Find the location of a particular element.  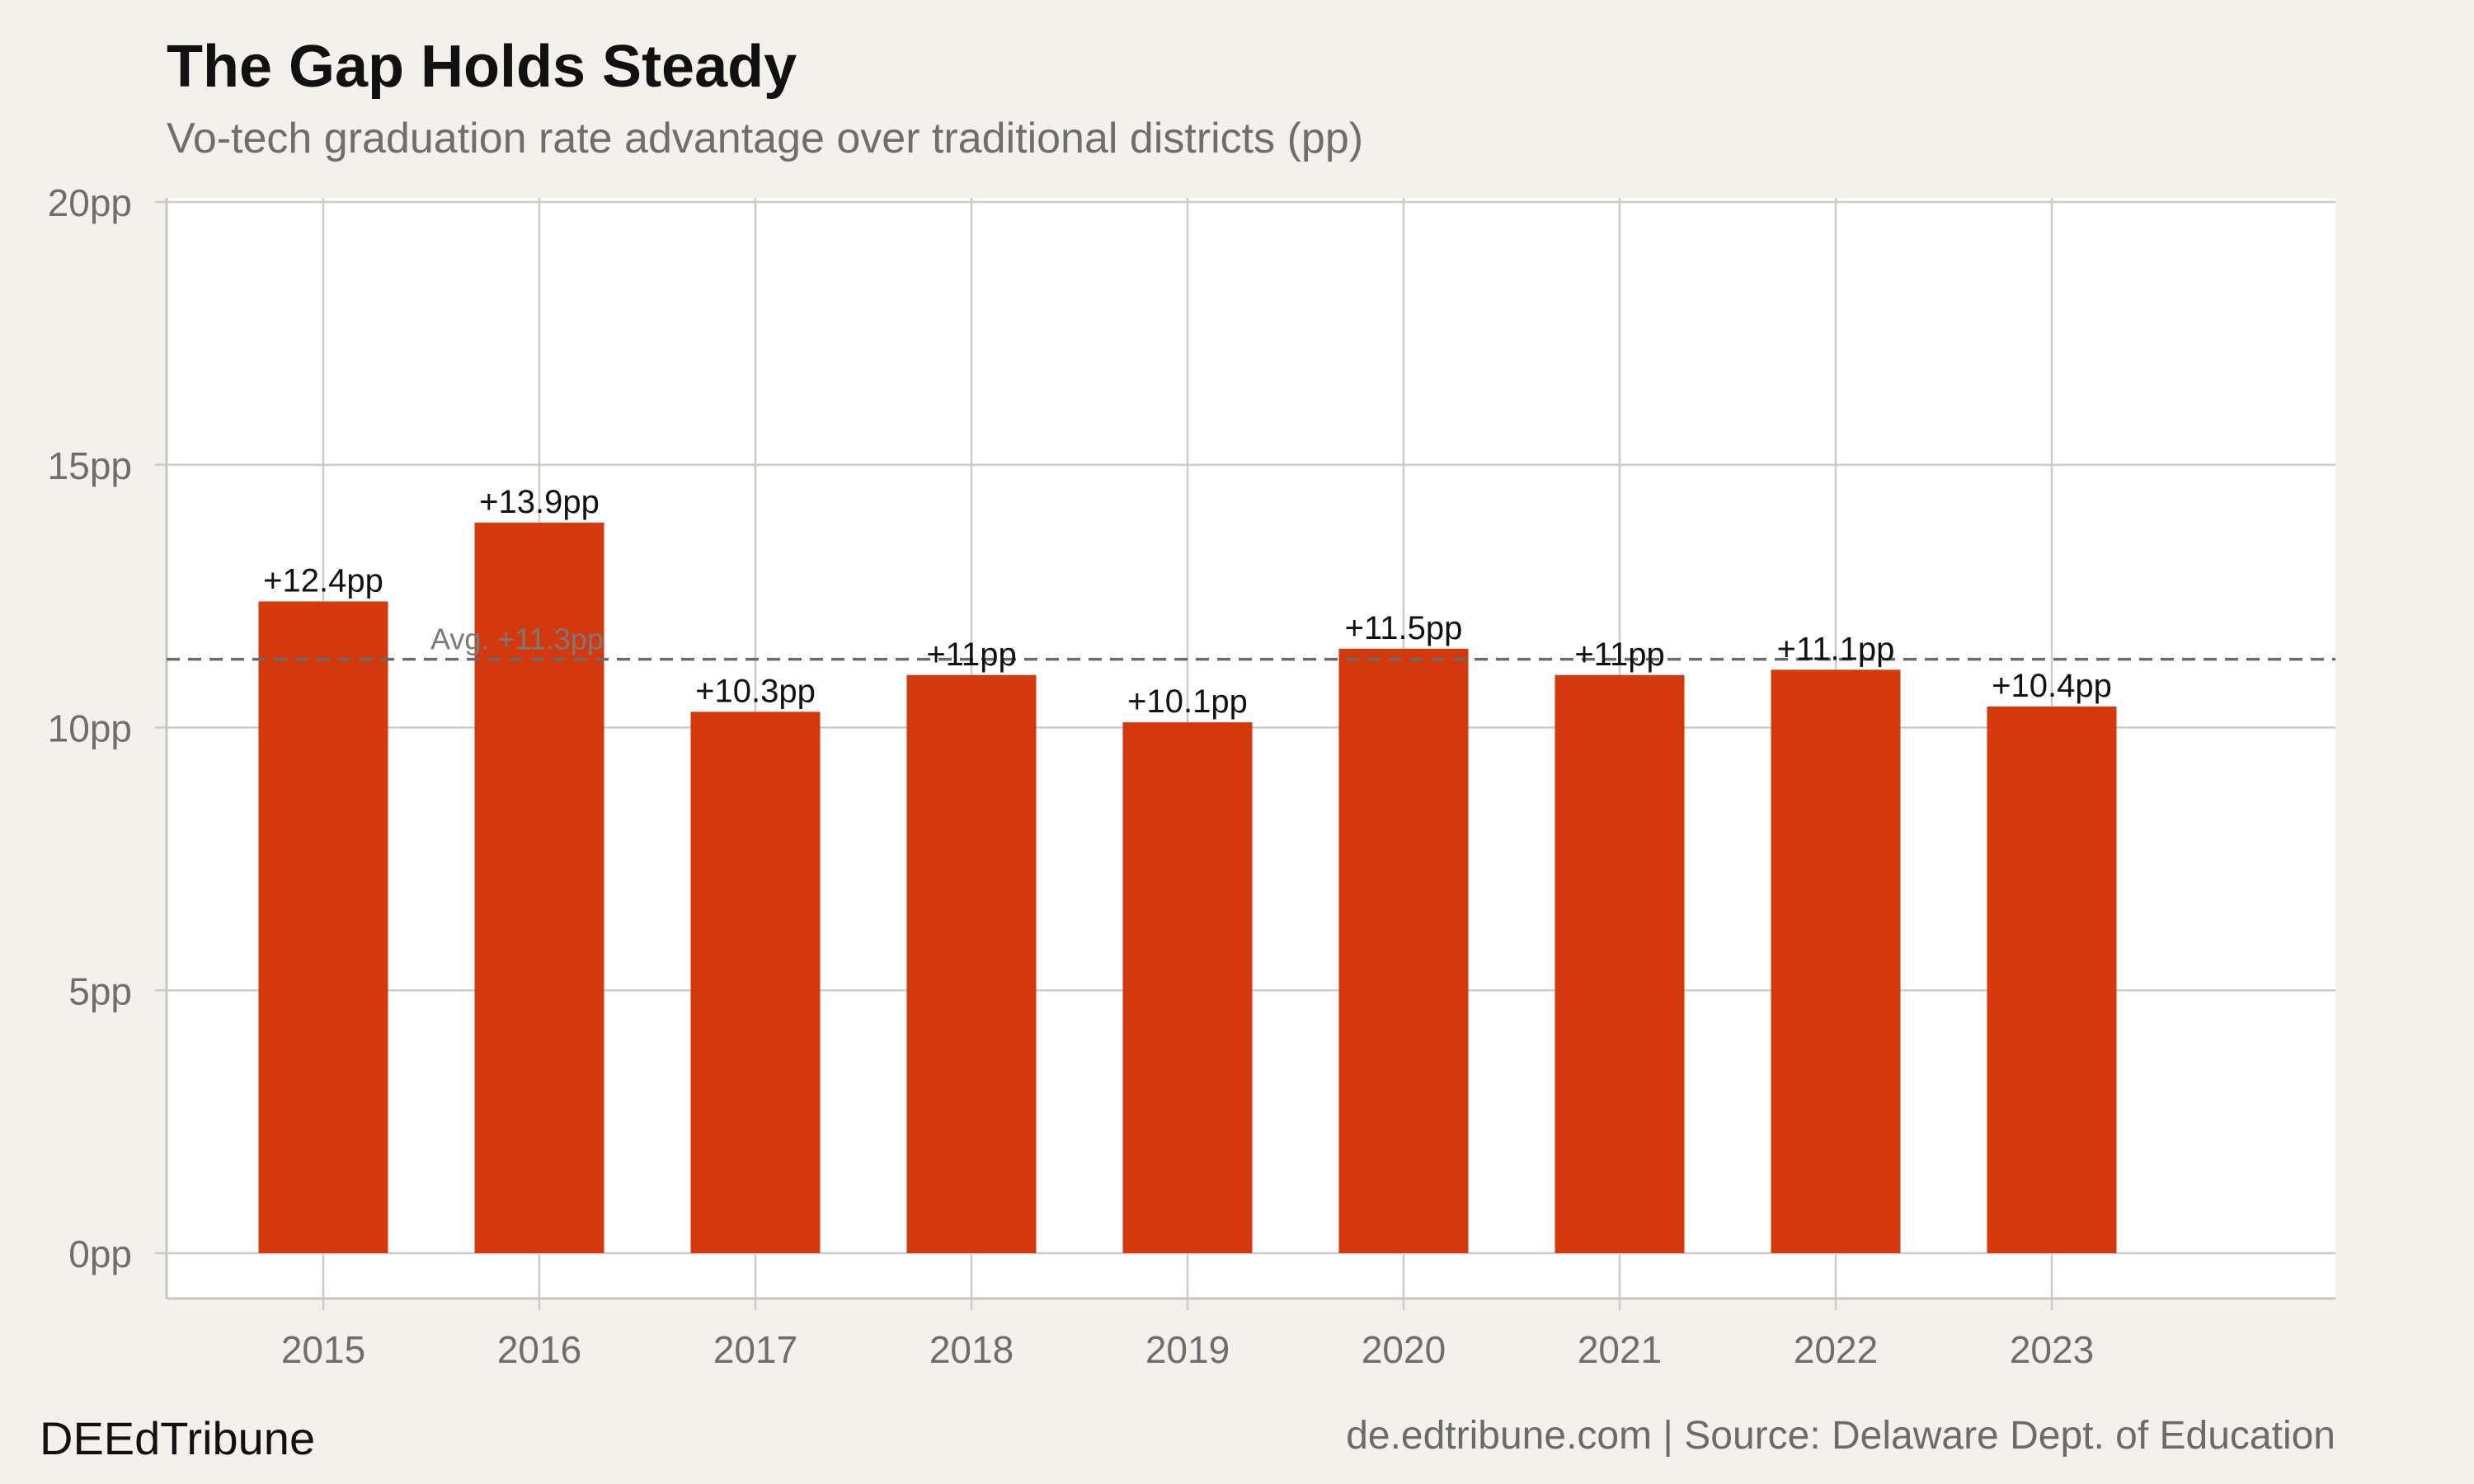

y-tick-label: 15pp is located at coordinates (90, 465).